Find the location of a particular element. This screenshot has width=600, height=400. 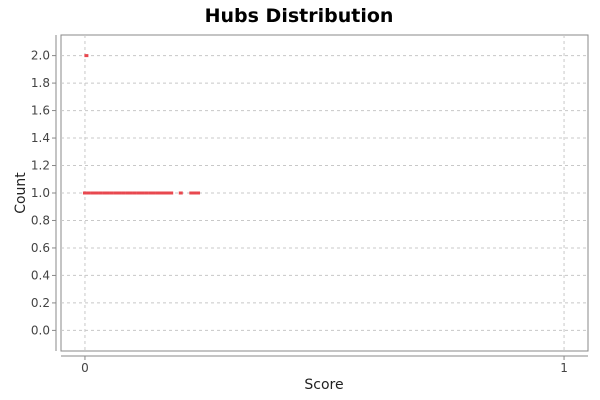

y-axis-ticks: 0.0 0.2 0.4 0.6 0.8 1.0 1.2 1.4 1.6 1.8 2.0 is located at coordinates (43, 193).